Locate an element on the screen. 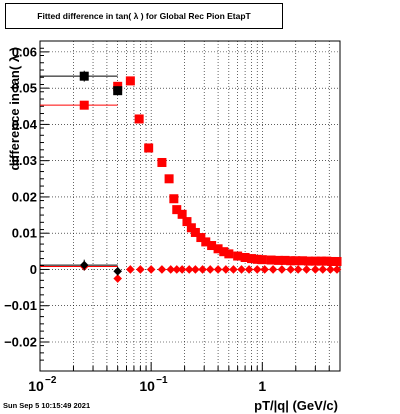  y-tick-label: 0 is located at coordinates (33, 269).